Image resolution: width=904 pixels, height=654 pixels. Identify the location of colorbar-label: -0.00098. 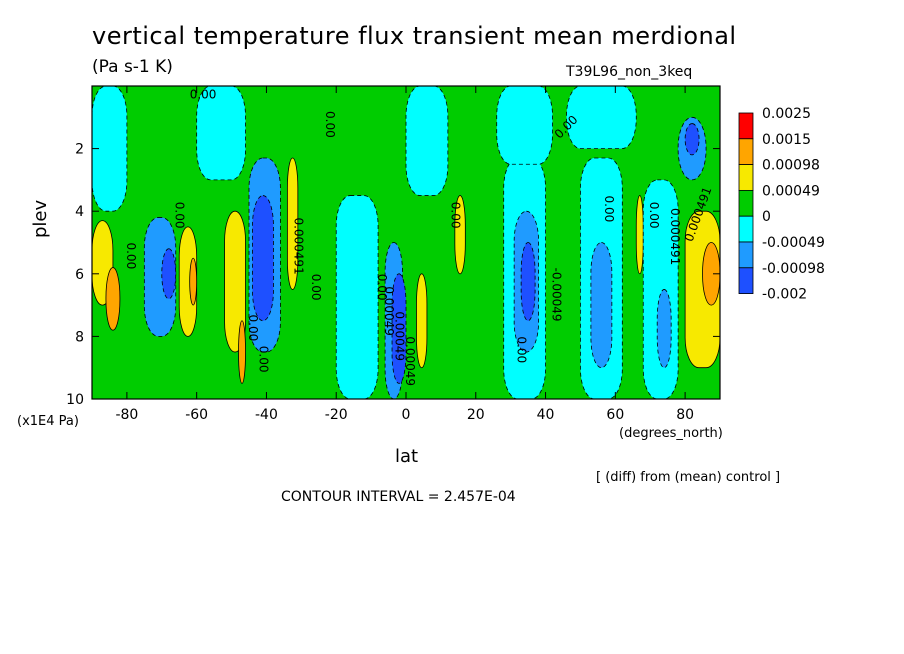
(793, 269).